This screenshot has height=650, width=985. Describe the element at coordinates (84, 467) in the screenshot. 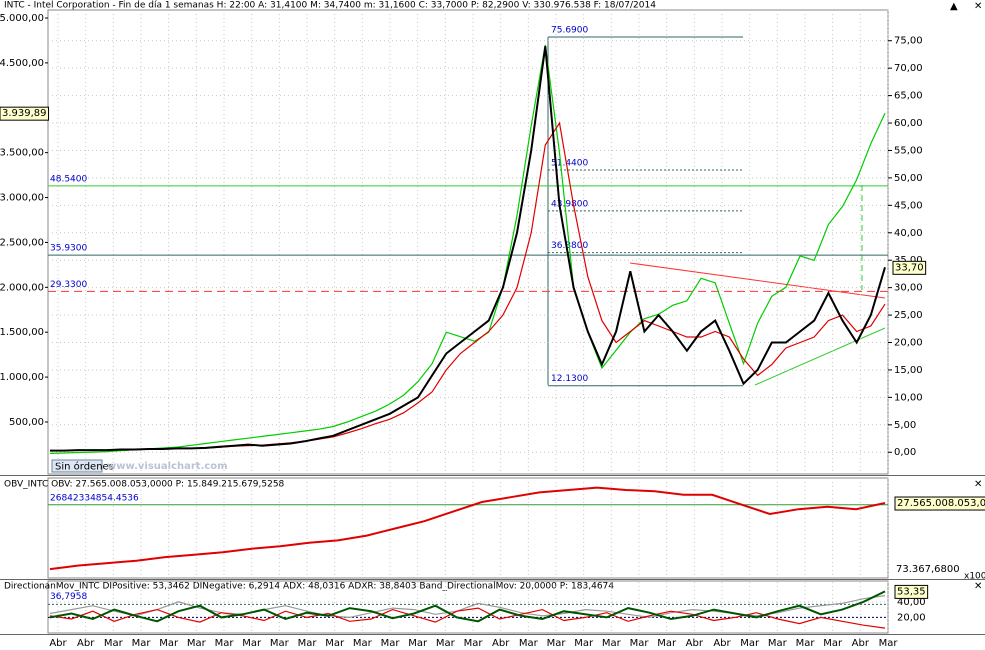

I see `orders-button-label: Sin órdenes` at that location.